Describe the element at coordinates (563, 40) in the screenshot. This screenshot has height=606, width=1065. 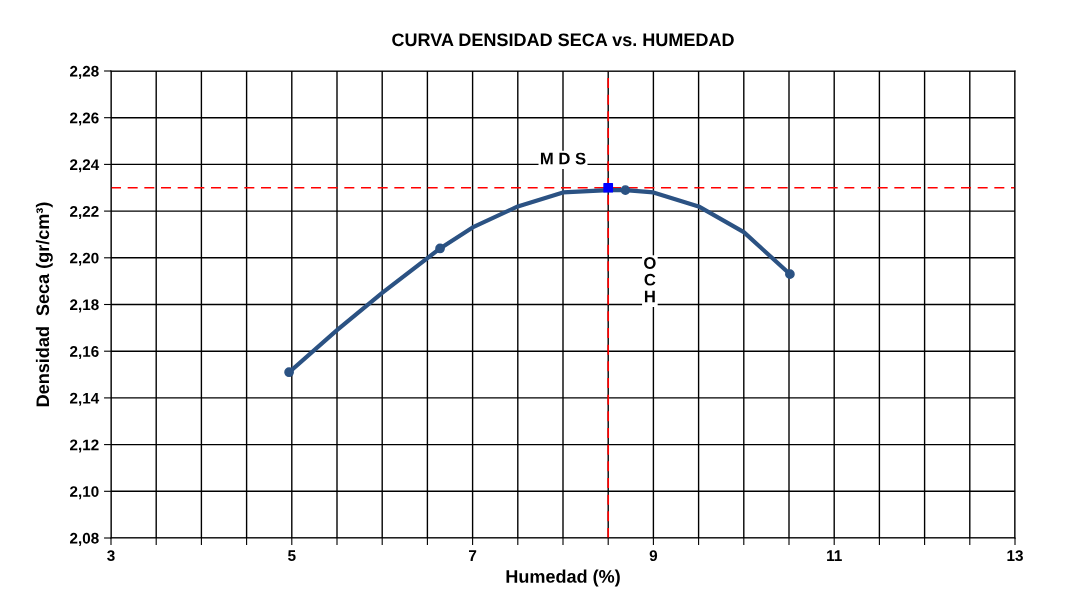
I see `chart-title: CURVA DENSIDAD SECA vs. HUMEDAD` at that location.